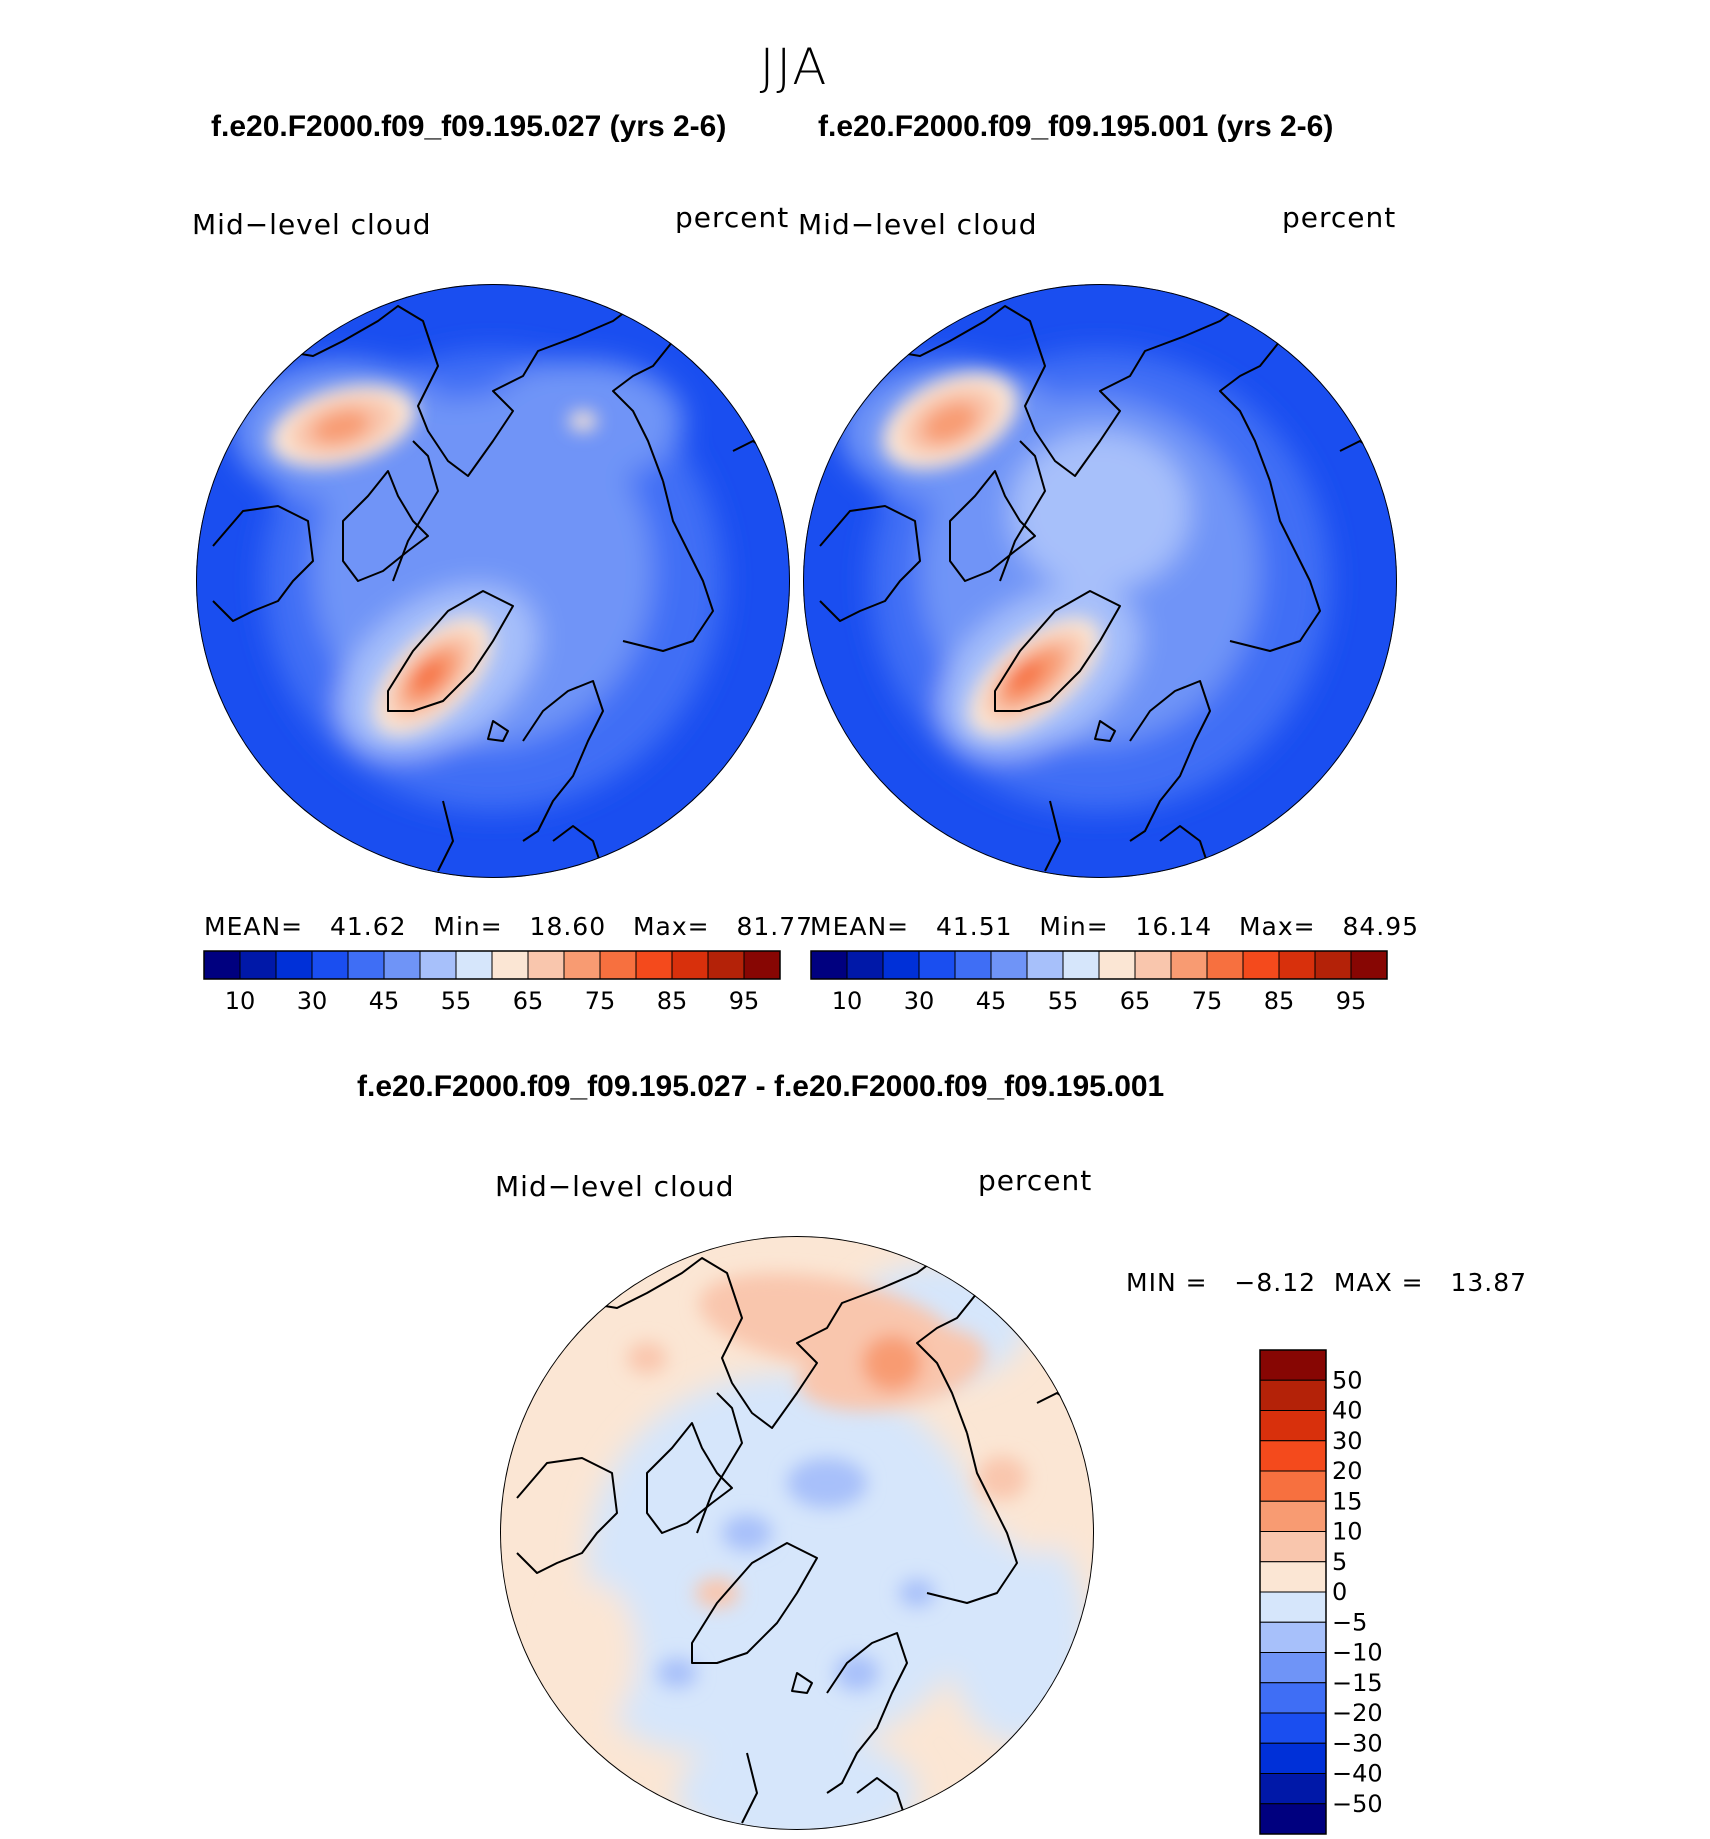  Describe the element at coordinates (797, 1533) in the screenshot. I see `difference-polar-map` at that location.